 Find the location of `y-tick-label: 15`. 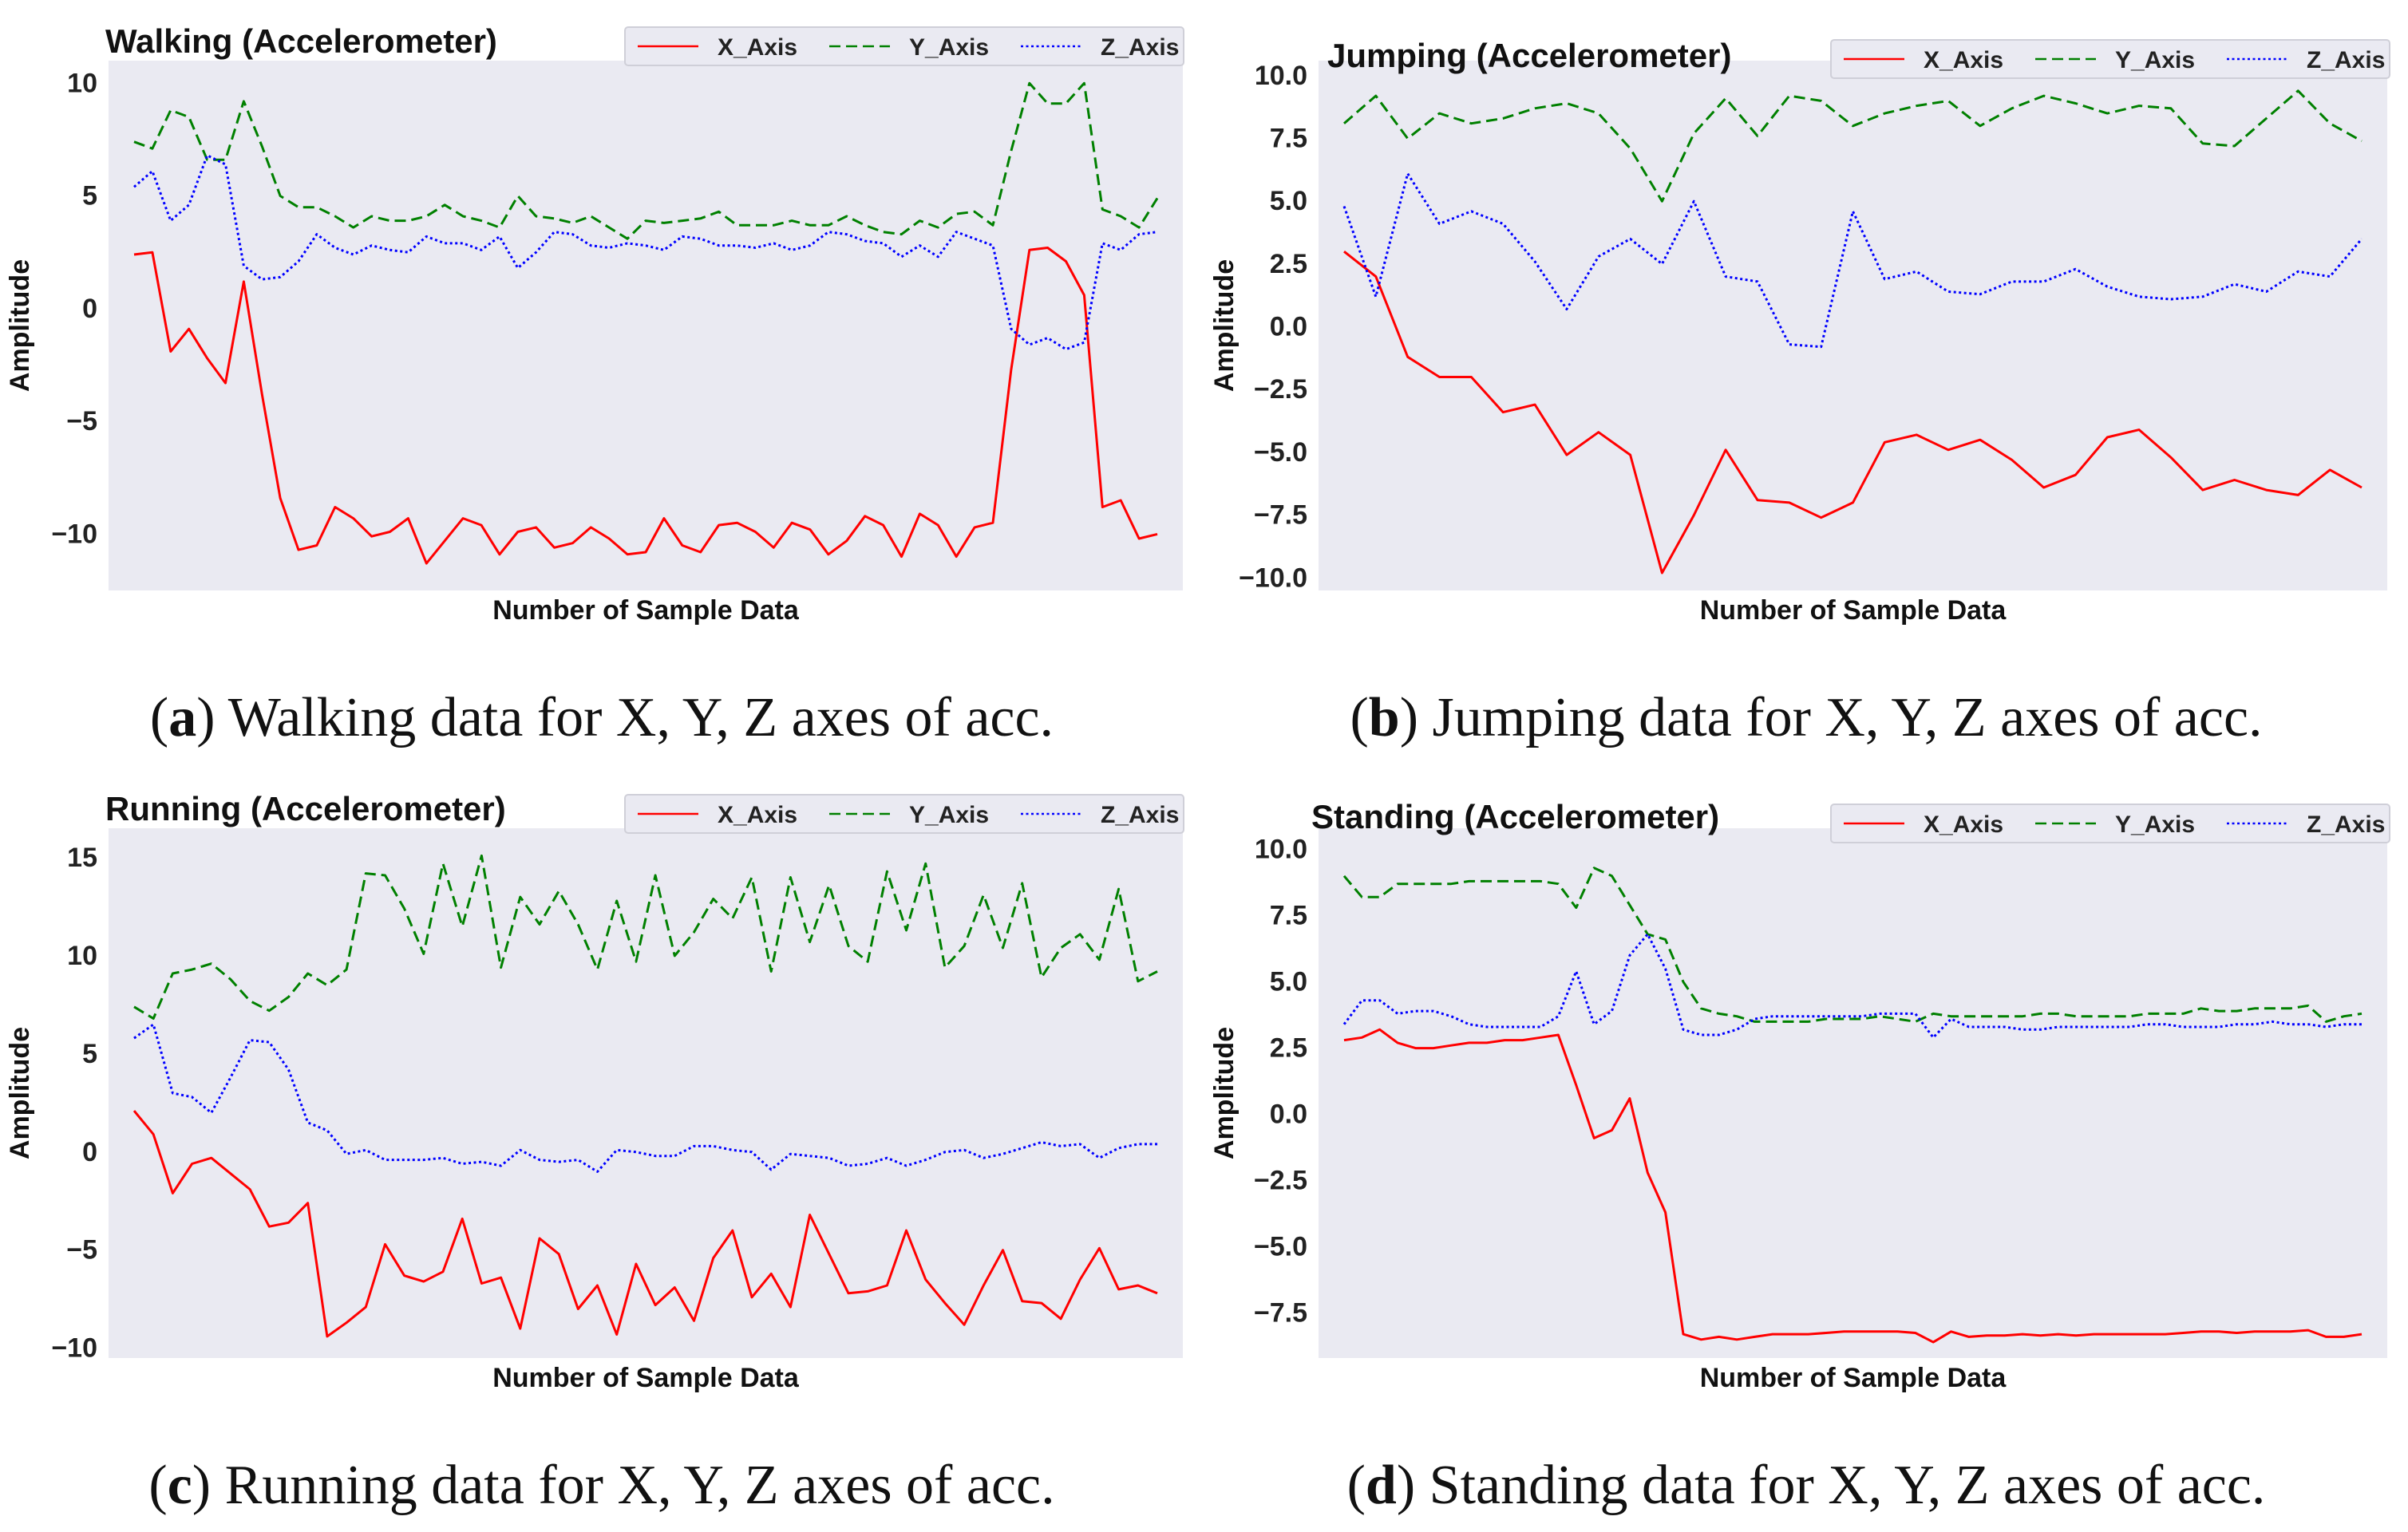

y-tick-label: 15 is located at coordinates (82, 858).